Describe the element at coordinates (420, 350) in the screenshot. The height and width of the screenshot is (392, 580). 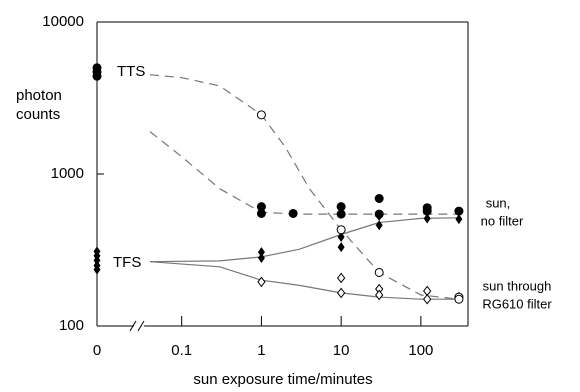
I see `x-tick-label: 100` at that location.